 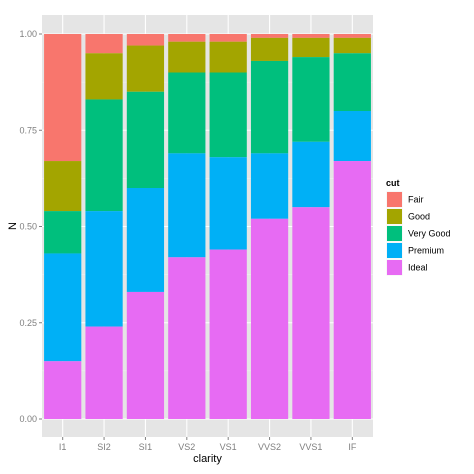 What do you see at coordinates (269, 447) in the screenshot?
I see `x-tick-label: VVS2` at bounding box center [269, 447].